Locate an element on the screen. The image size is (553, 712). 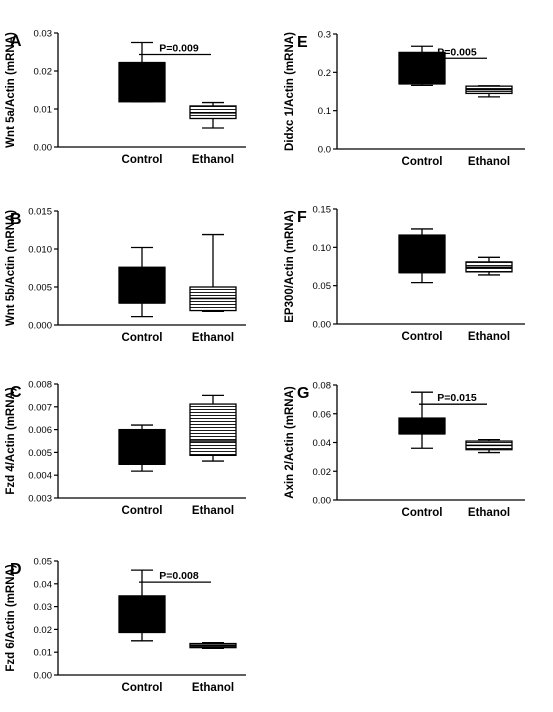
y-axis-title: Wnt 5b/Actin (mRNA) is located at coordinates (11, 268).